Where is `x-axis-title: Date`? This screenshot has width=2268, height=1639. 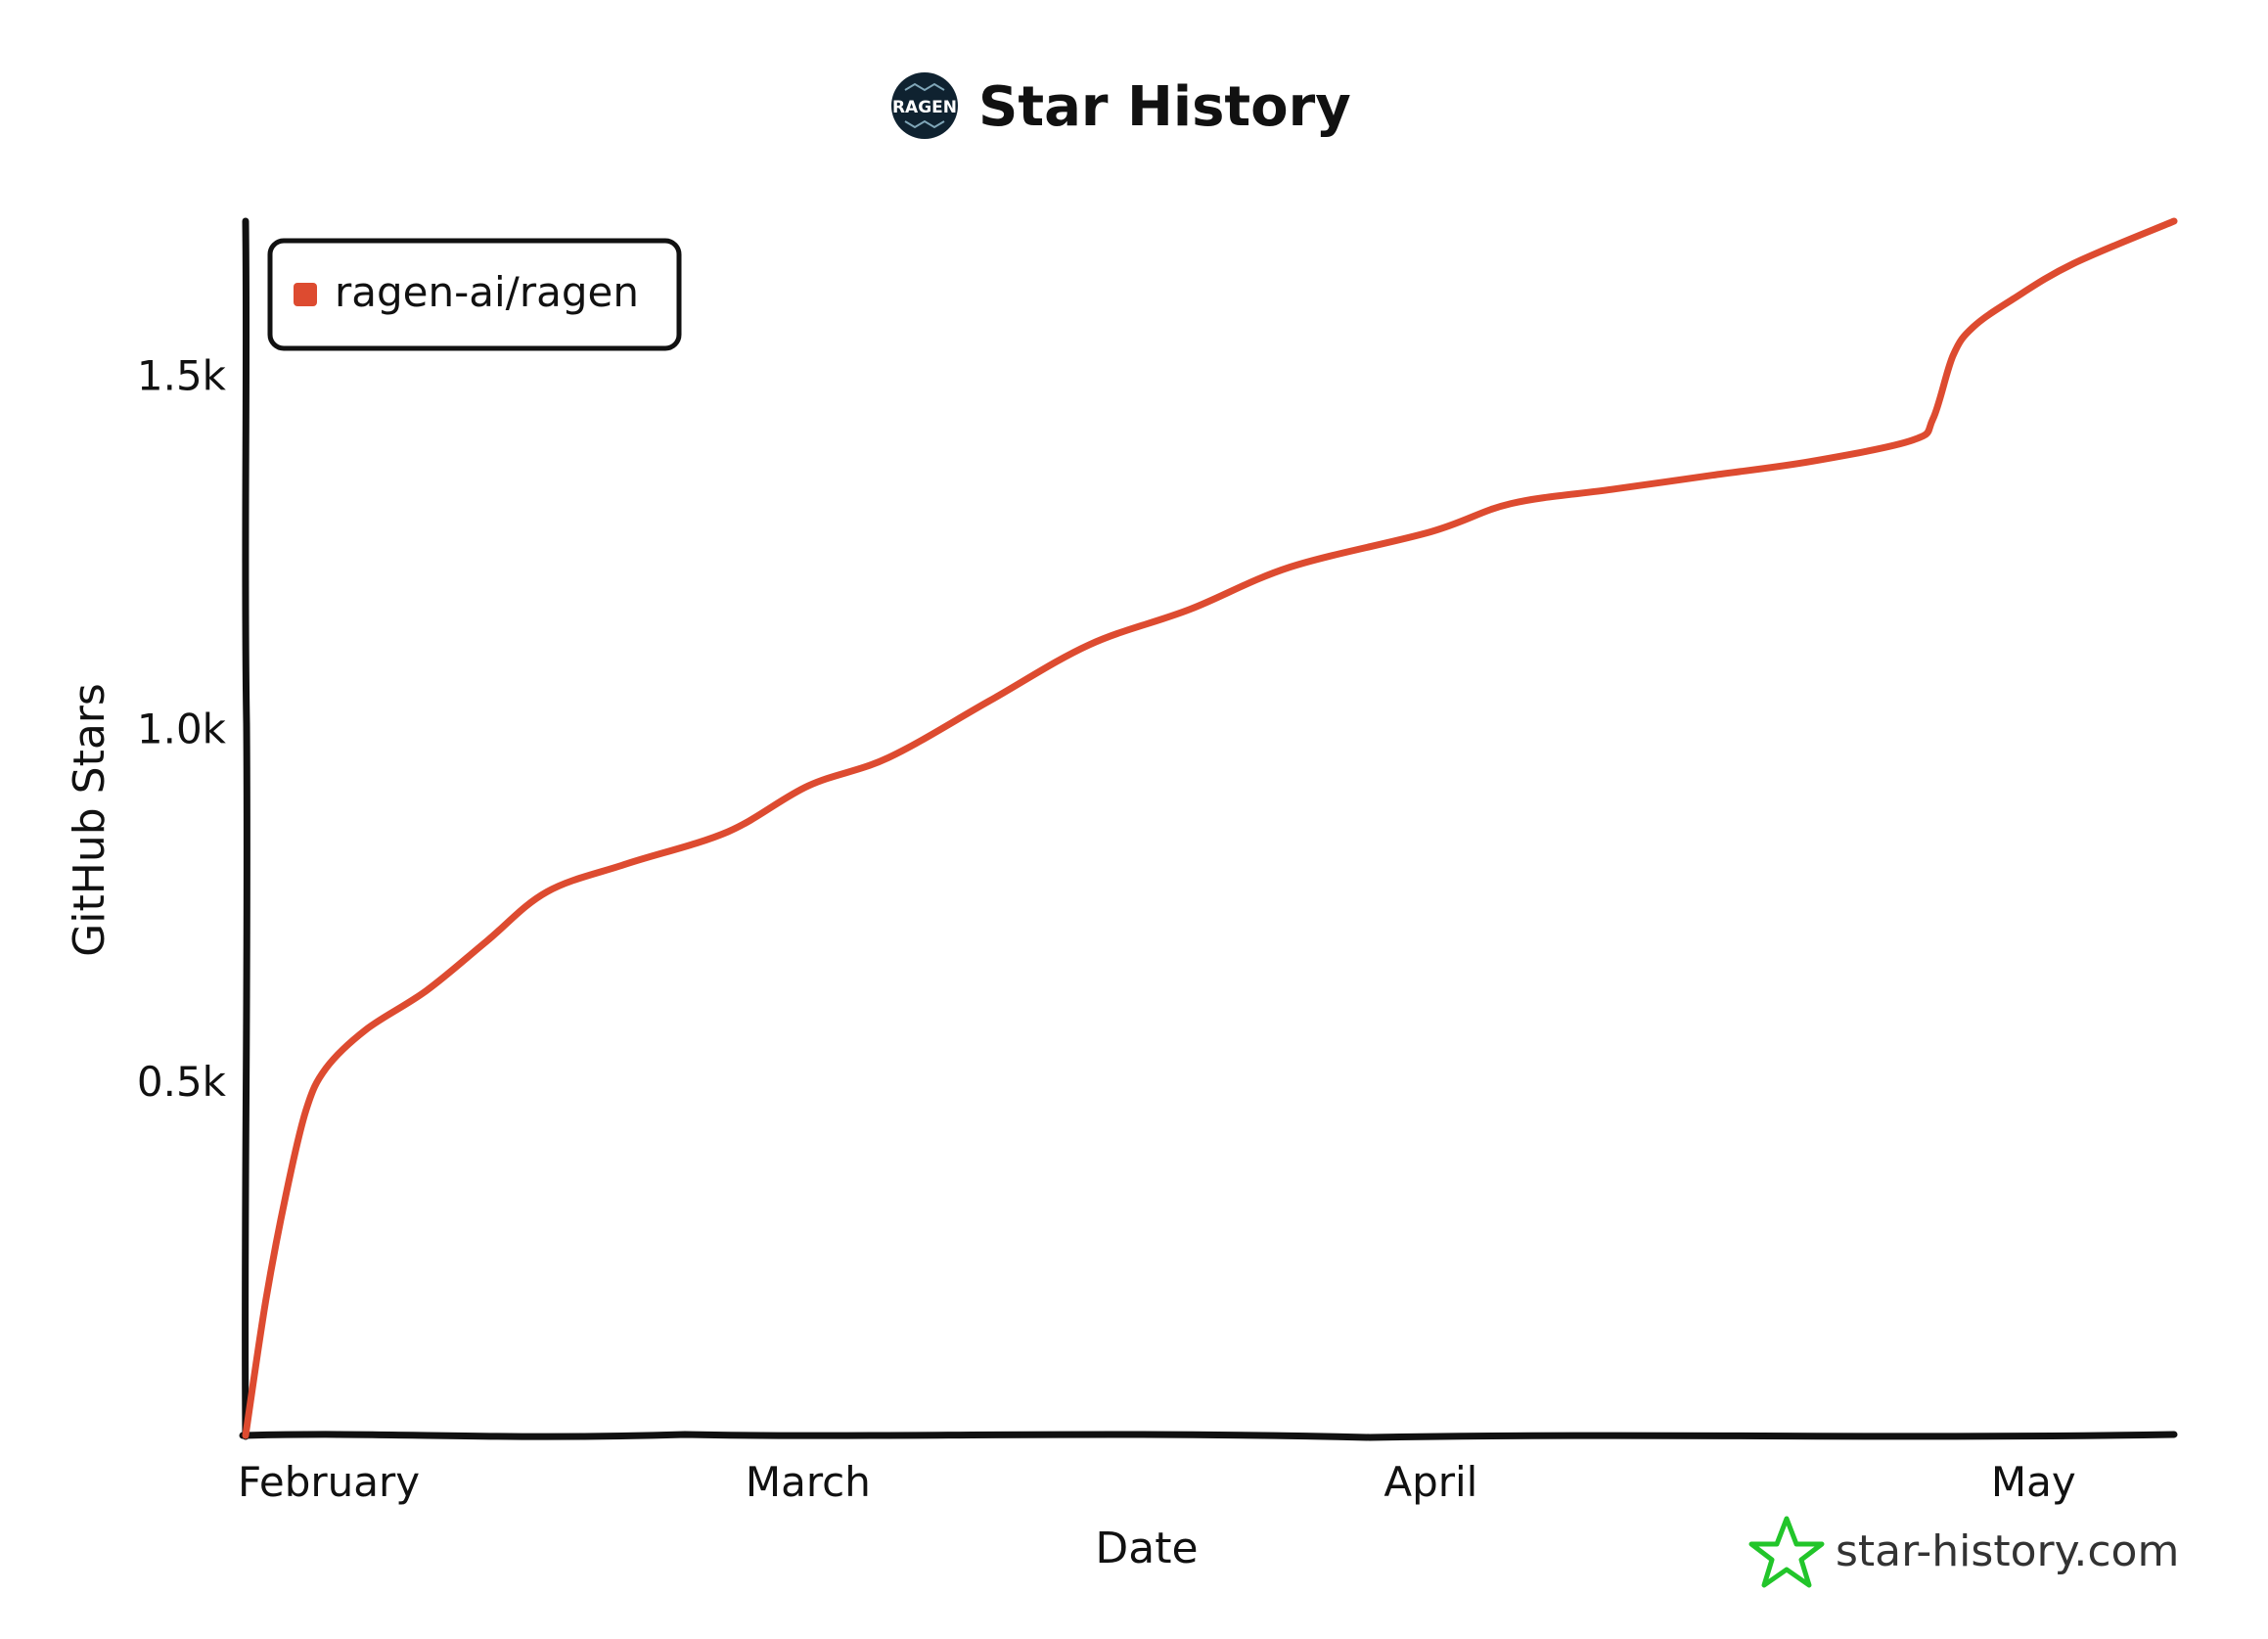 x-axis-title: Date is located at coordinates (1146, 1549).